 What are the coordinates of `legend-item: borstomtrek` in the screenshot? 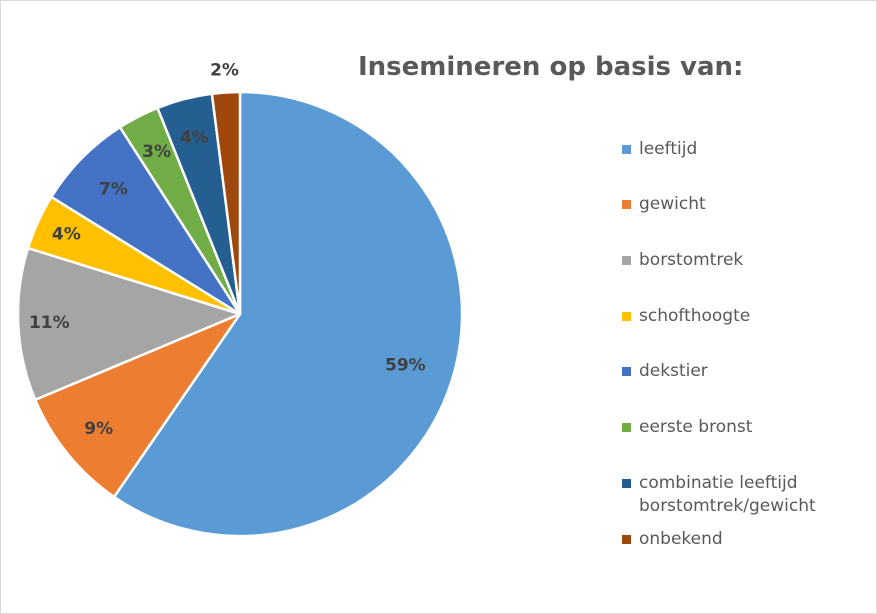 It's located at (682, 260).